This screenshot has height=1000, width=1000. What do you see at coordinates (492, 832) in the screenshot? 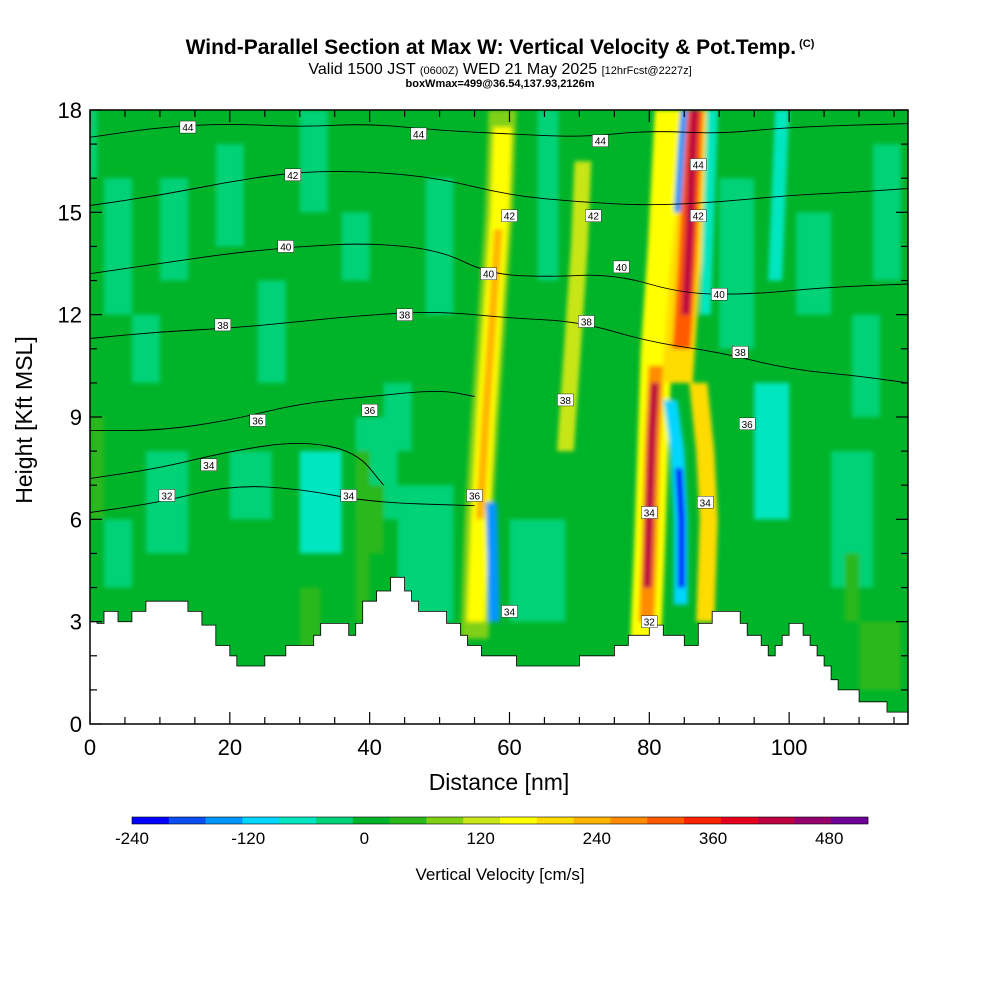
I see `colorbar: -240 -120 0 120 240 360 480` at bounding box center [492, 832].